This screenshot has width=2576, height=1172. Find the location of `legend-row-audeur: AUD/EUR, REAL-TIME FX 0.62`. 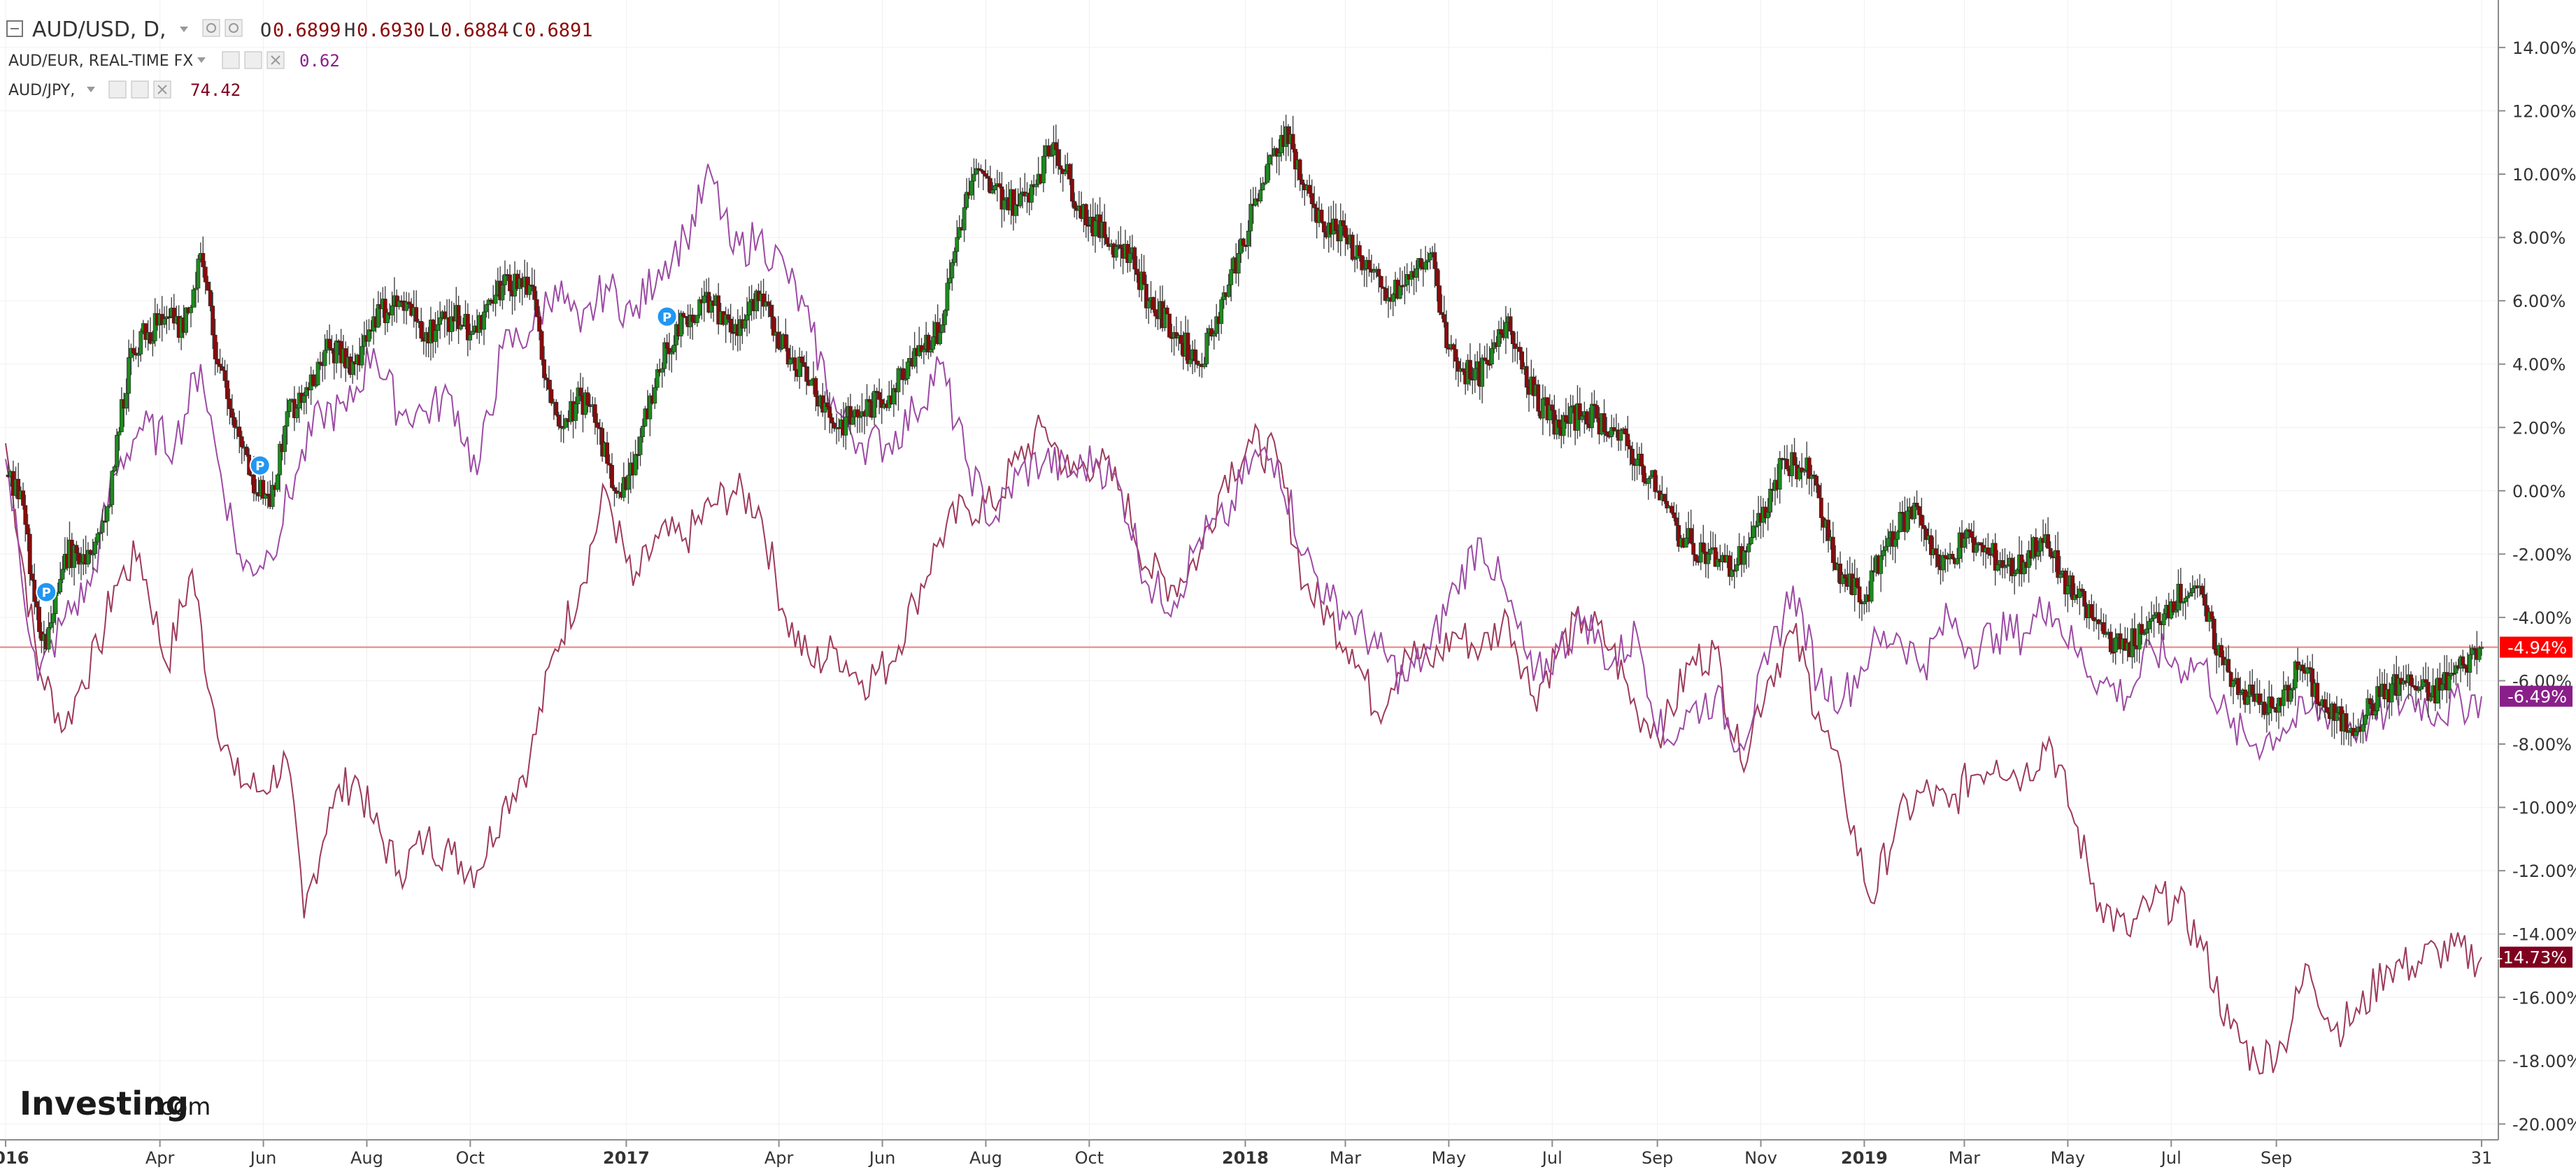

legend-row-audeur: AUD/EUR, REAL-TIME FX 0.62 is located at coordinates (174, 61).